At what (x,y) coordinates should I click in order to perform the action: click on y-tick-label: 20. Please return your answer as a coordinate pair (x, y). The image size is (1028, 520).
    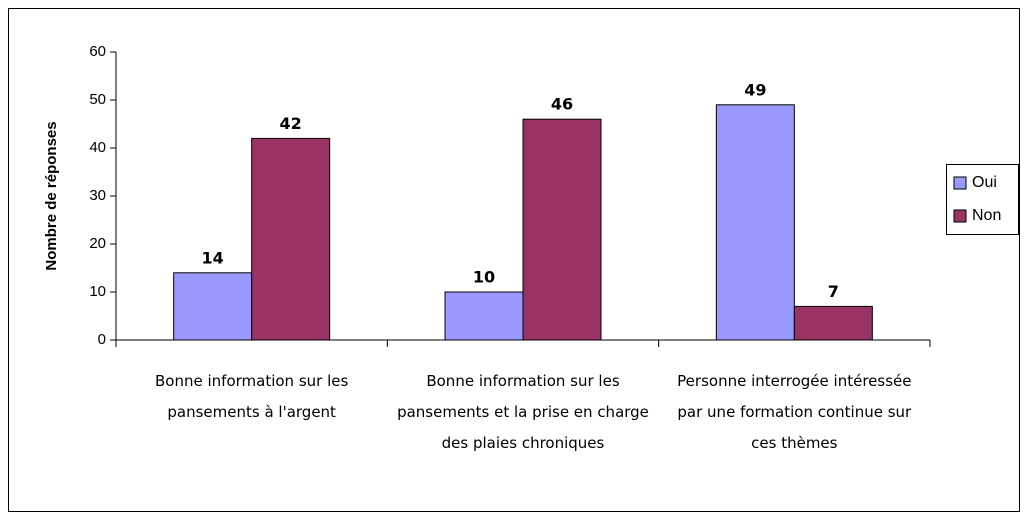
    Looking at the image, I should click on (97, 243).